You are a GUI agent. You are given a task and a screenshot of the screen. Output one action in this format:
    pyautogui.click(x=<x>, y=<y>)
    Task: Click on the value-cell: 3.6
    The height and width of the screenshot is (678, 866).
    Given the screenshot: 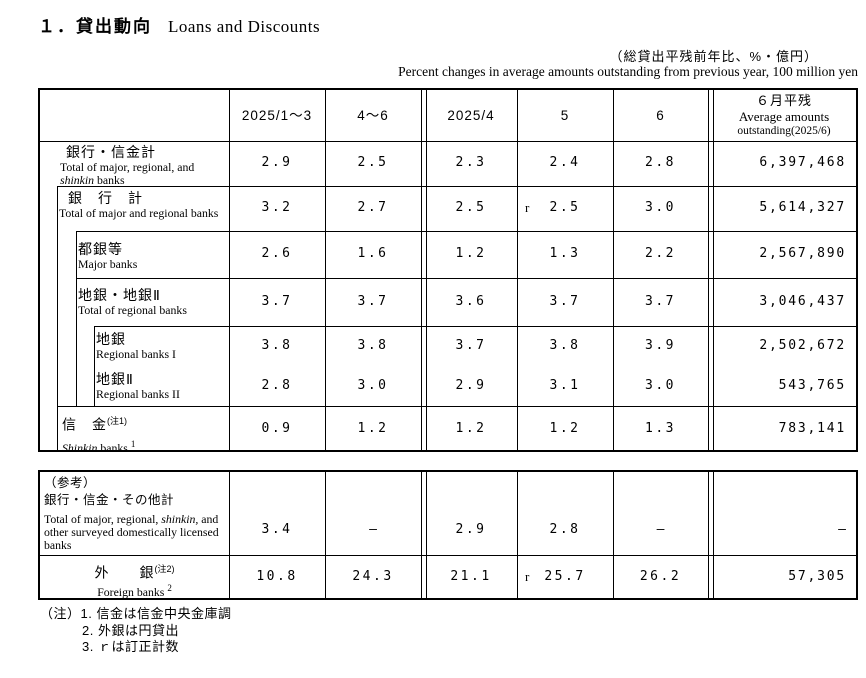 What is the action you would take?
    pyautogui.click(x=471, y=301)
    